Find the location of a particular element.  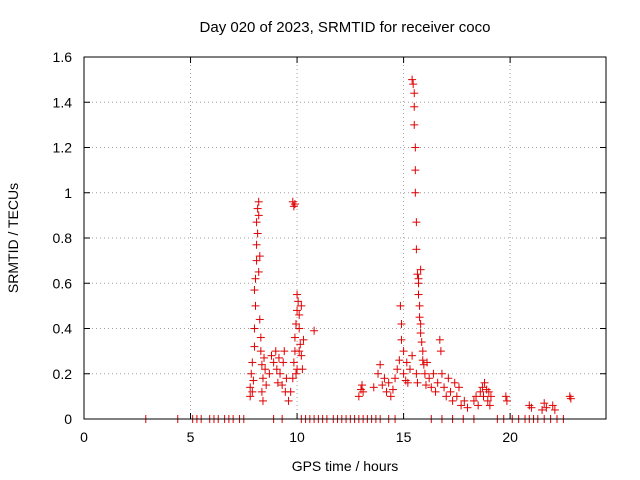

y-tick-label: 0.6 is located at coordinates (63, 283).